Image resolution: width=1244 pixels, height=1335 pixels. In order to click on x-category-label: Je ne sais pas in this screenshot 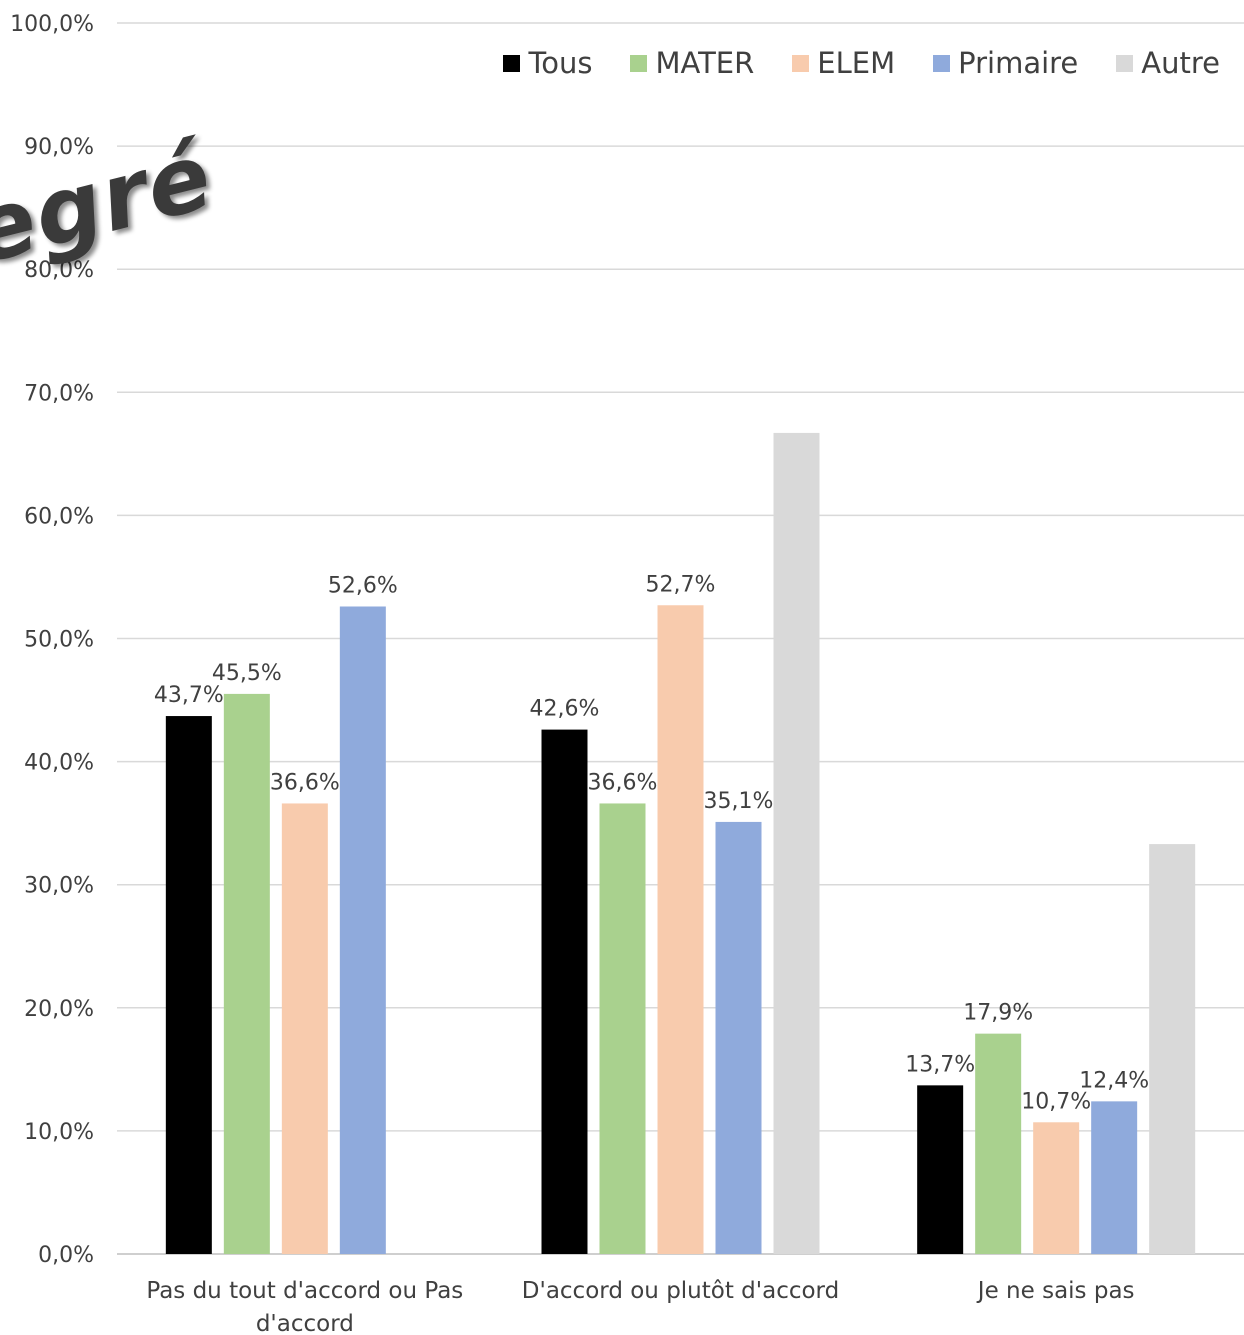, I will do `click(1055, 1291)`.